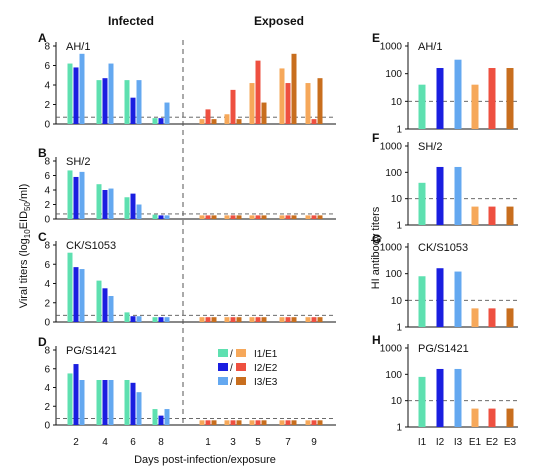 The width and height of the screenshot is (545, 474). Describe the element at coordinates (47, 162) in the screenshot. I see `y-tick-label: 8` at that location.